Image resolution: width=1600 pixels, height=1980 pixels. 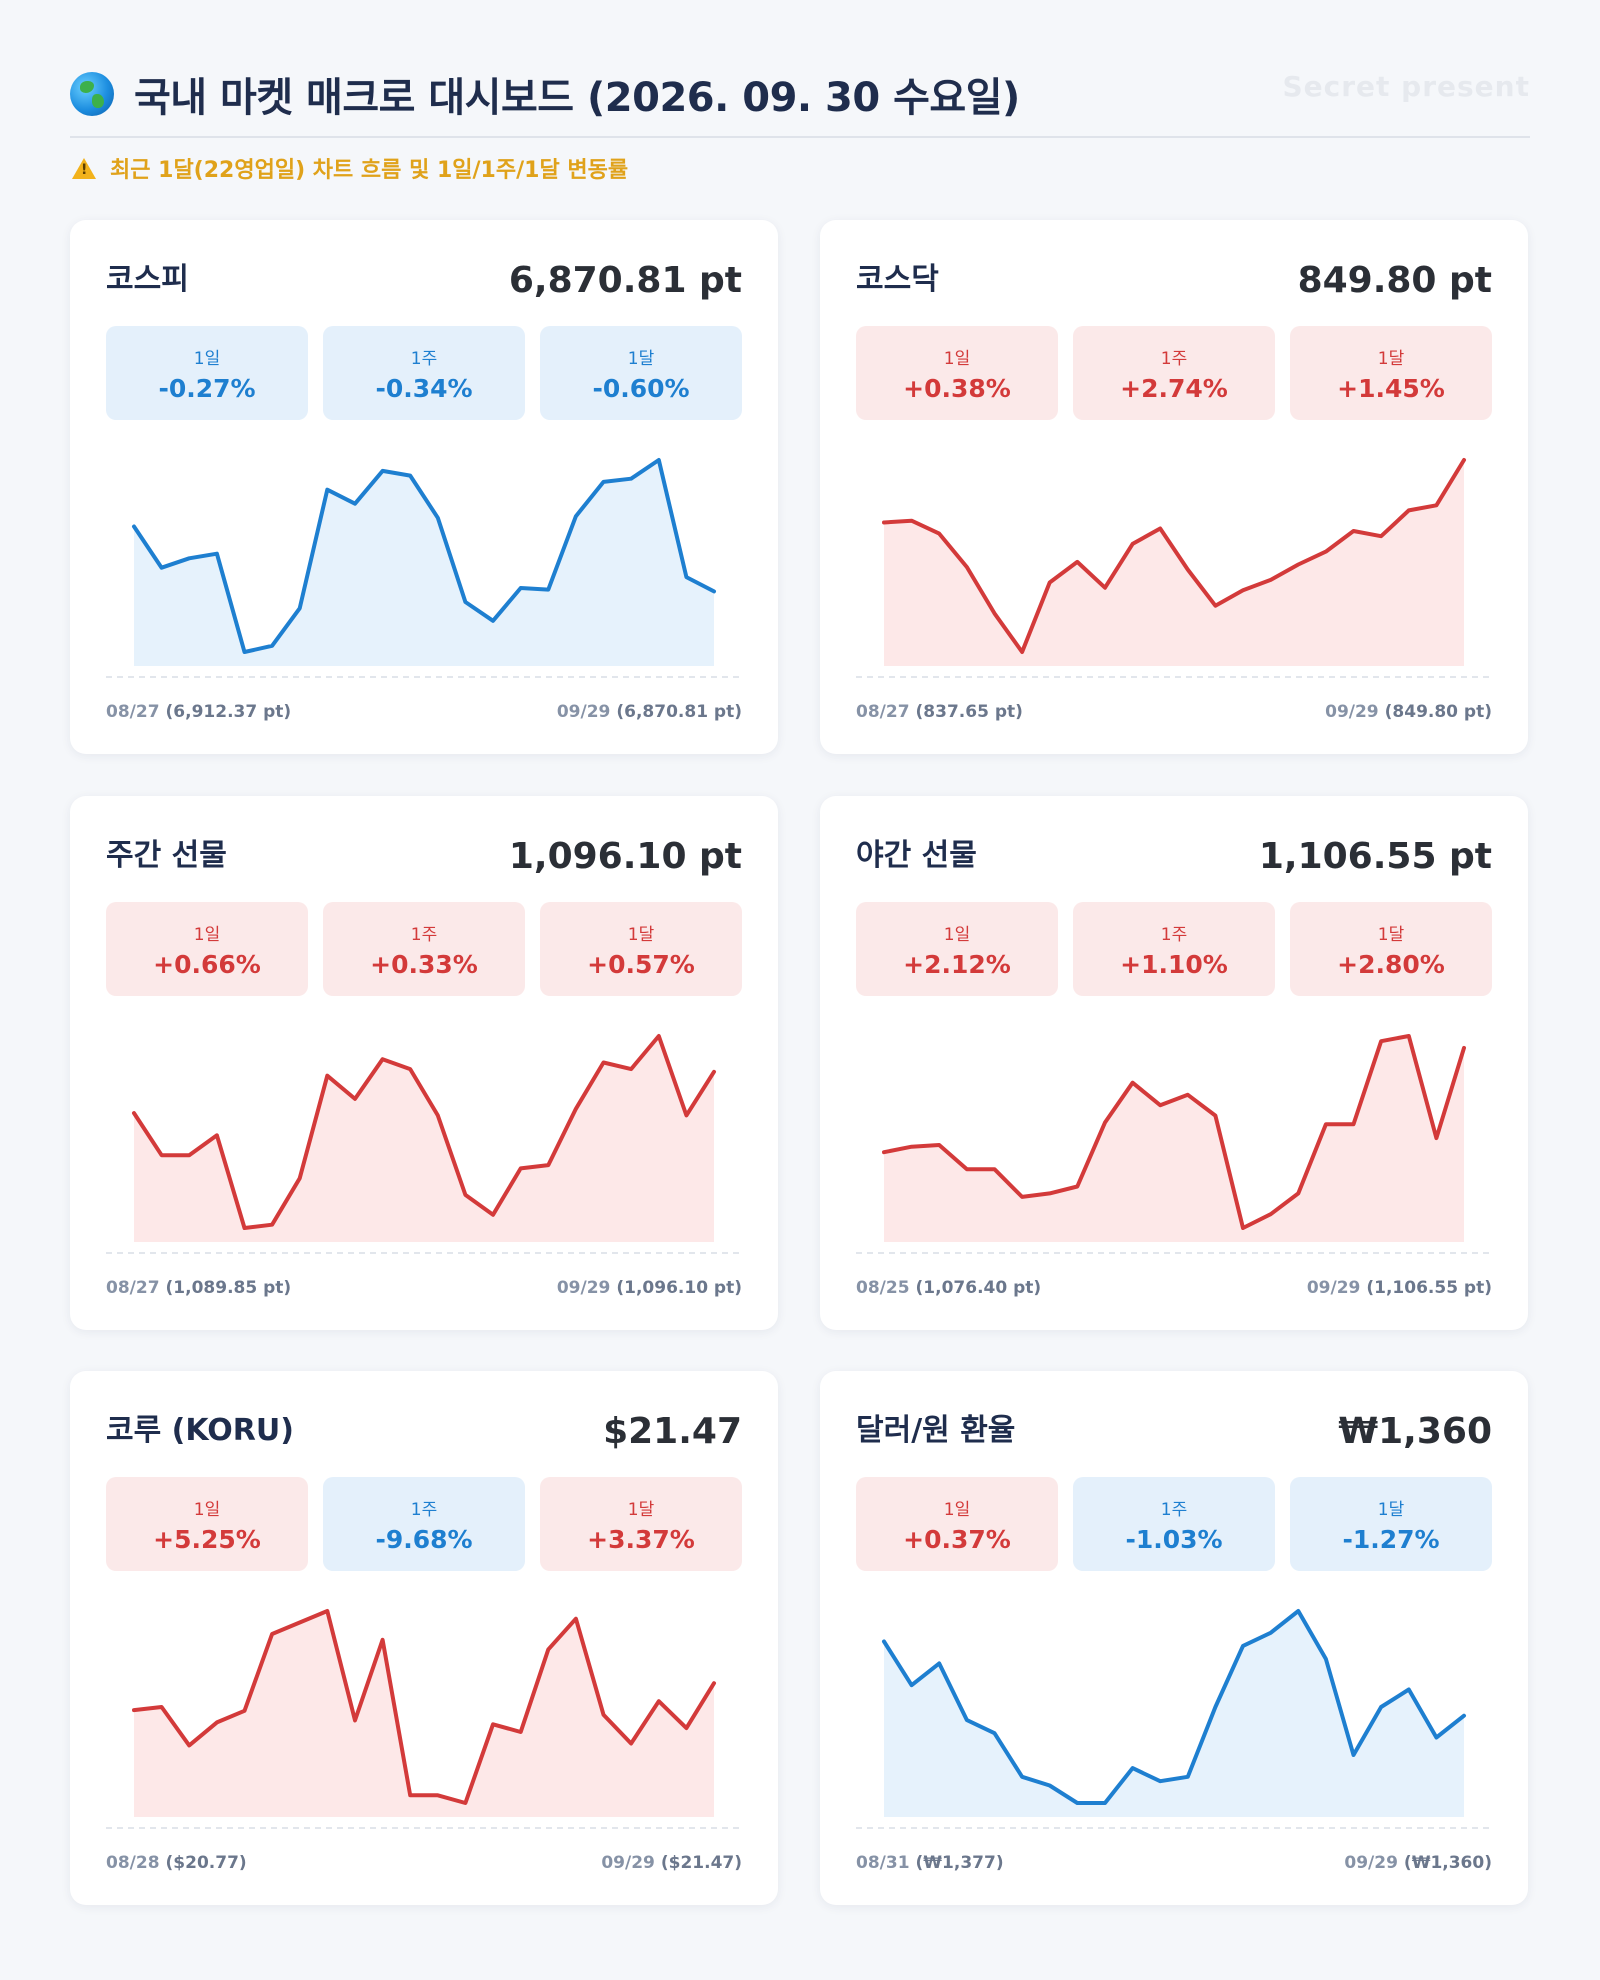 What do you see at coordinates (883, 1863) in the screenshot?
I see `start-date: 08/31` at bounding box center [883, 1863].